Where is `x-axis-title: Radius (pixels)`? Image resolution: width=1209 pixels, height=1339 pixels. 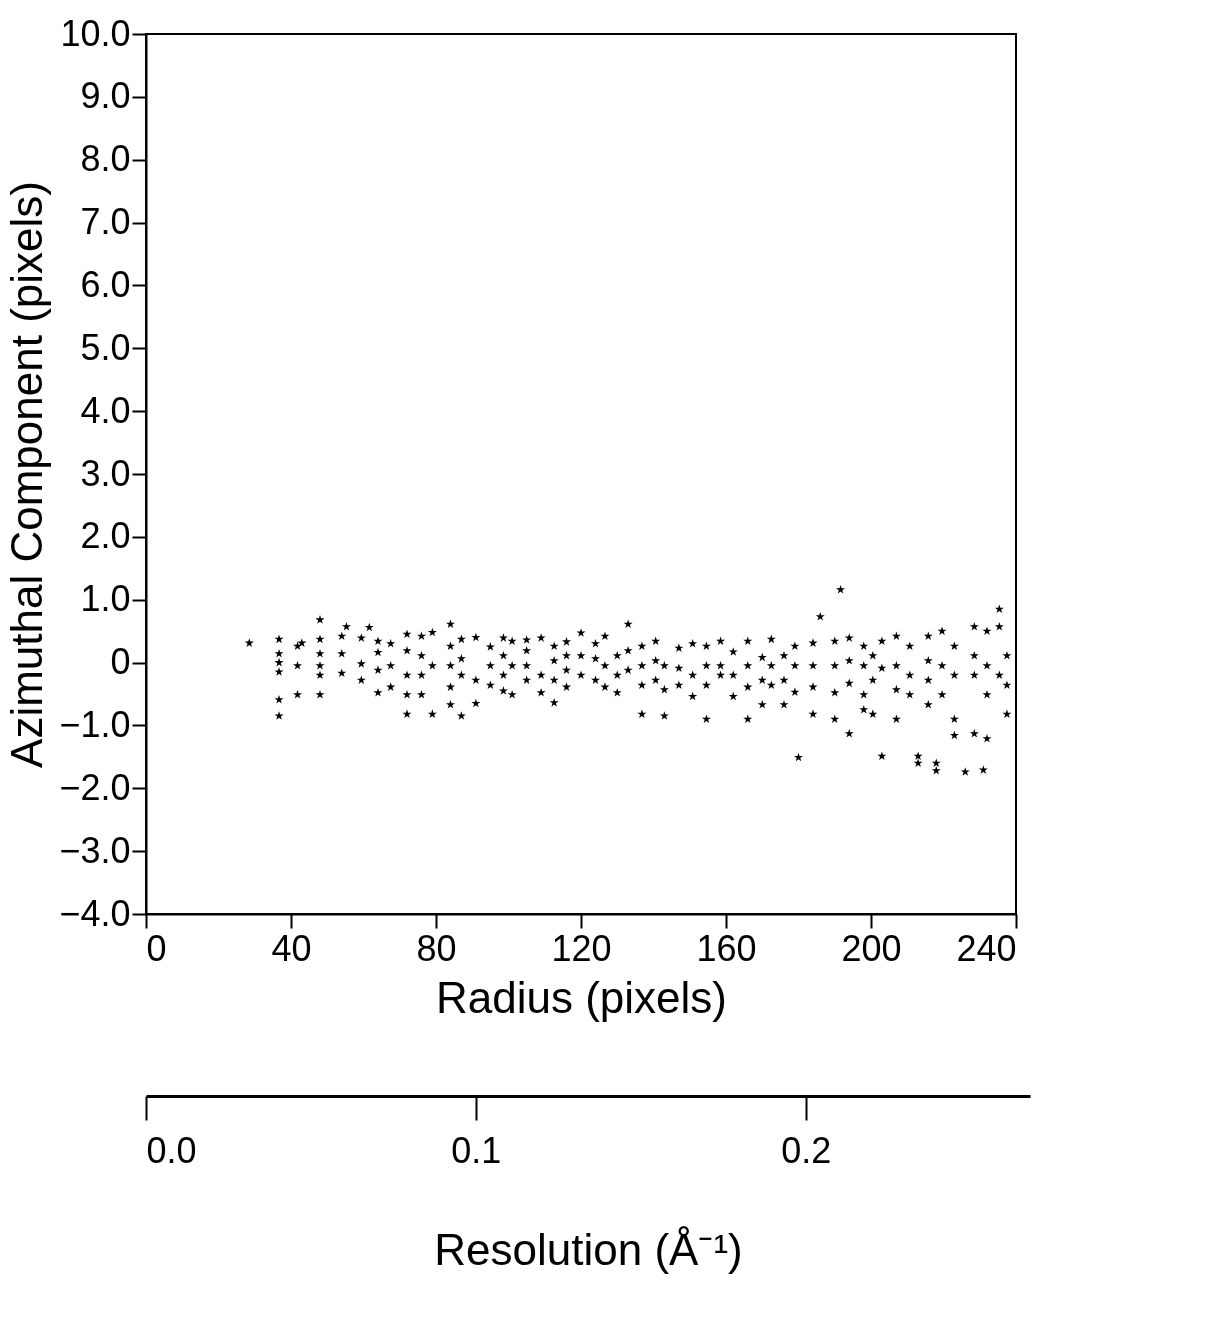 x-axis-title: Radius (pixels) is located at coordinates (581, 997).